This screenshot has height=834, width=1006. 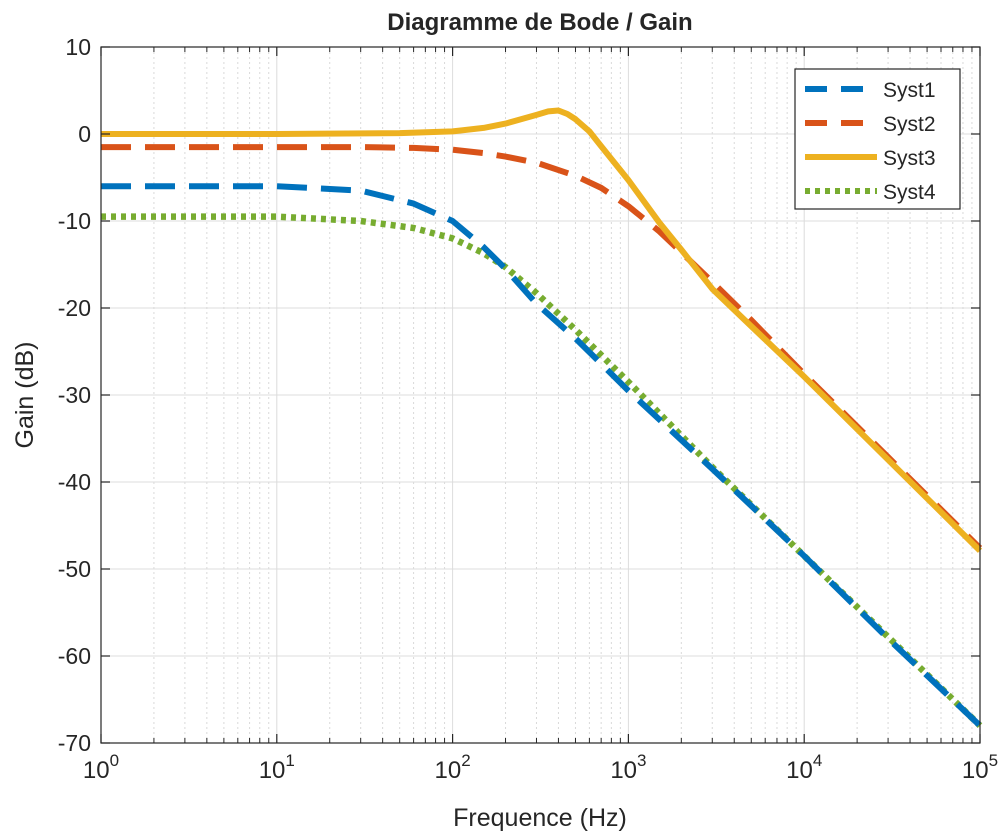 What do you see at coordinates (74, 743) in the screenshot?
I see `y-tick-label: -70` at bounding box center [74, 743].